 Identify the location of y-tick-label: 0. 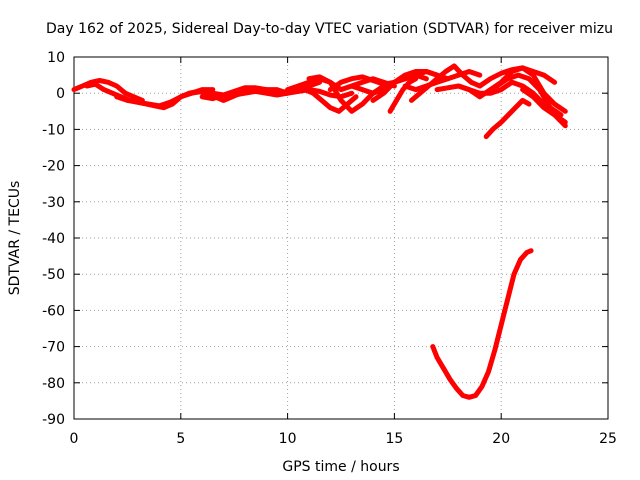
(60, 94).